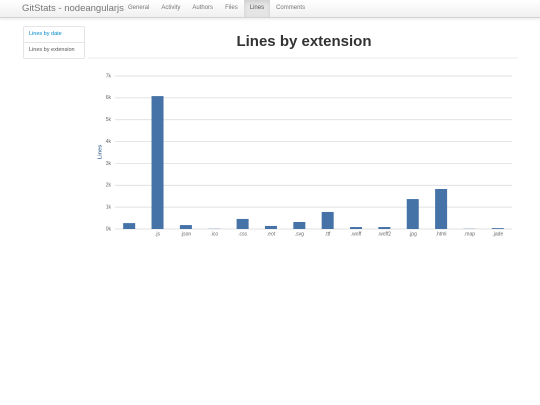 Image resolution: width=540 pixels, height=405 pixels. Describe the element at coordinates (299, 234) in the screenshot. I see `x-tick-label: .svg` at that location.